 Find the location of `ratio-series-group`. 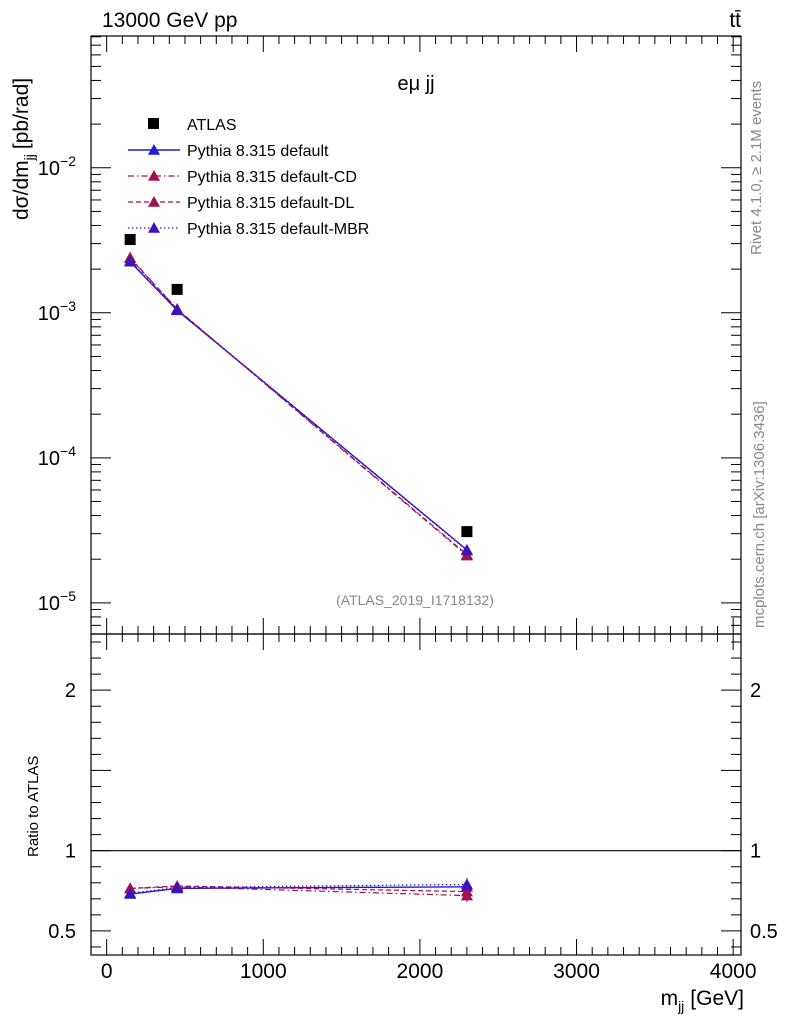

ratio-series-group is located at coordinates (298, 890).